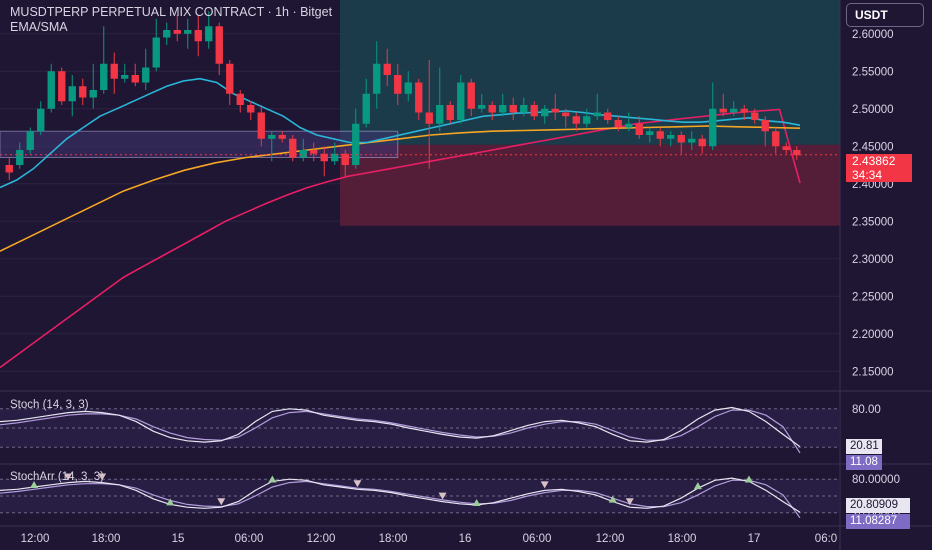 Image resolution: width=932 pixels, height=550 pixels. I want to click on price-tick-label: 2.55000, so click(873, 72).